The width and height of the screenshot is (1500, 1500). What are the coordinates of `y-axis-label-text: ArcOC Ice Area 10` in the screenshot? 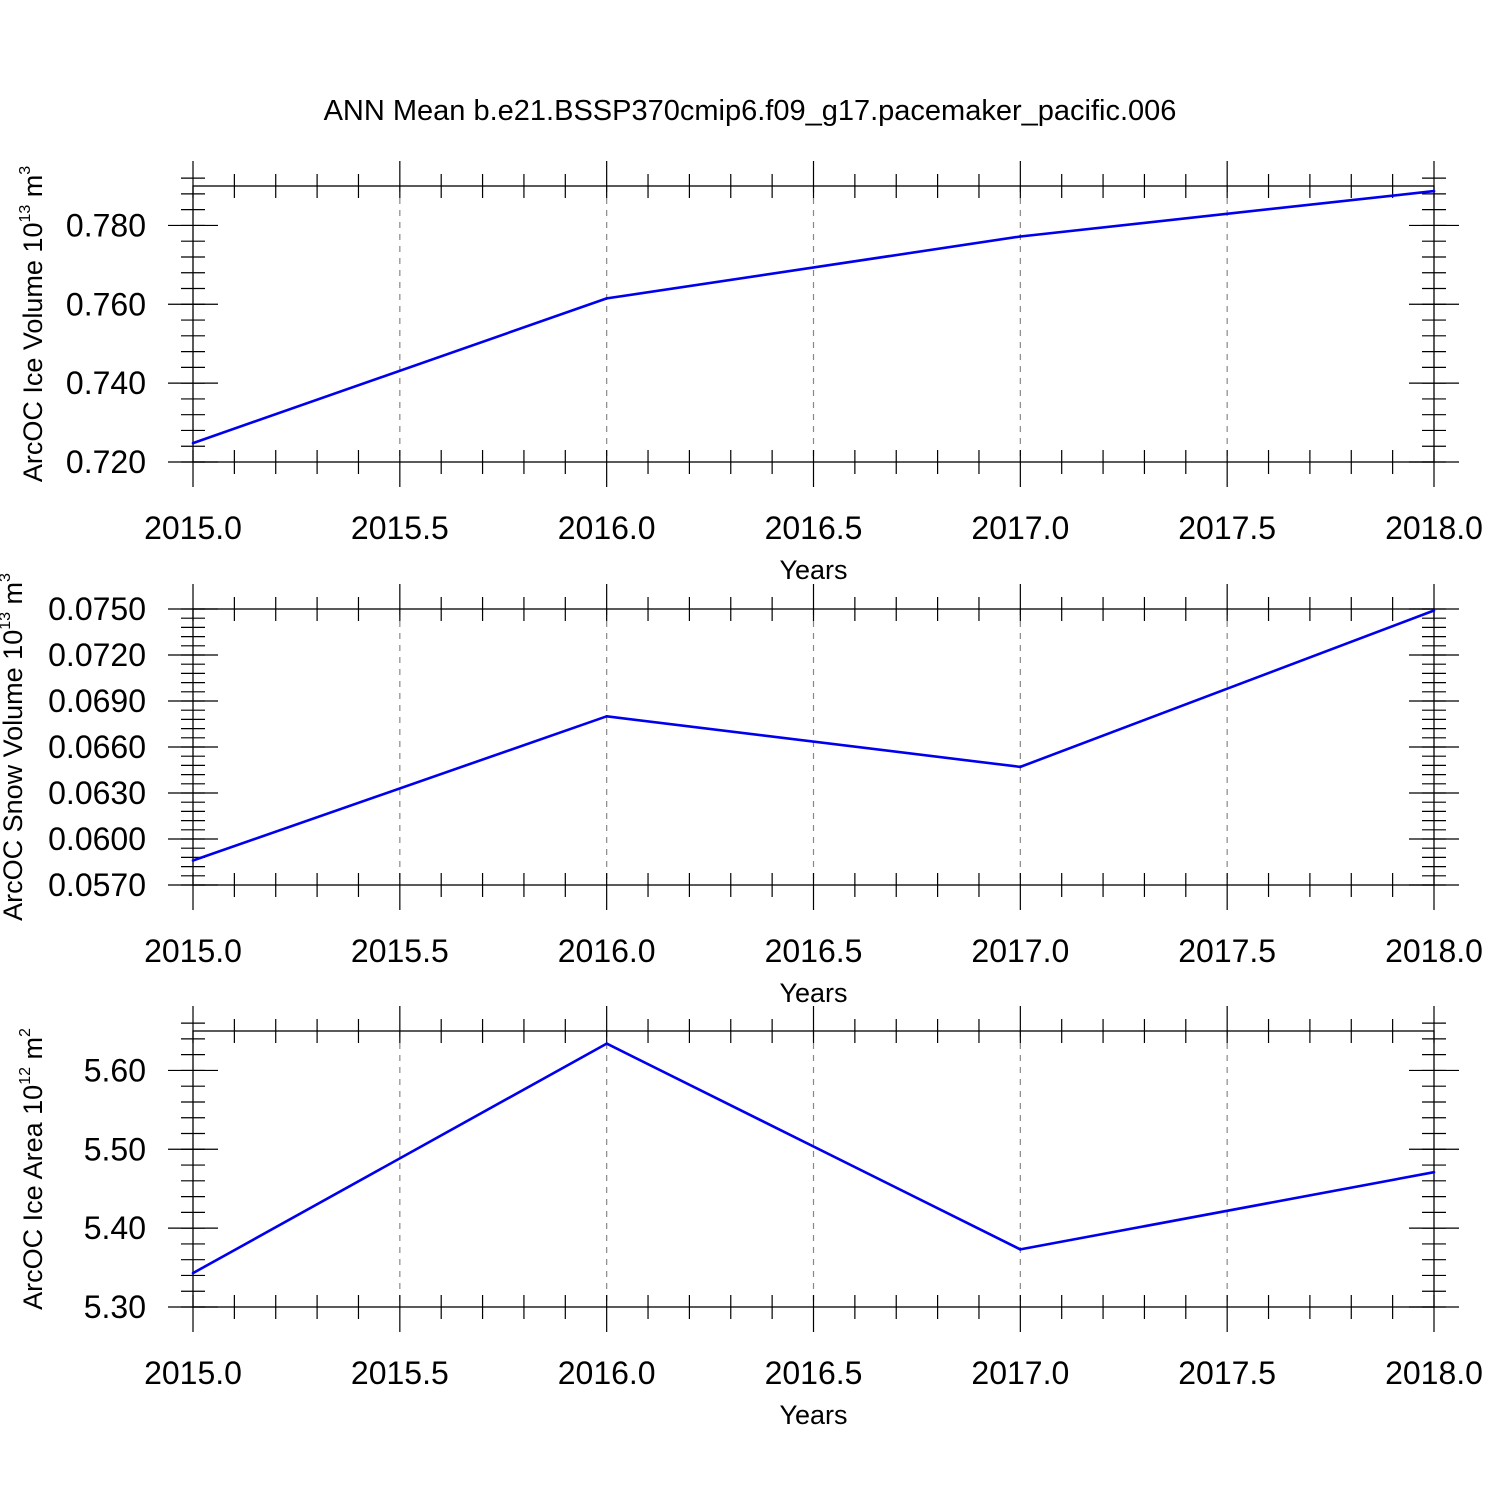 It's located at (33, 1197).